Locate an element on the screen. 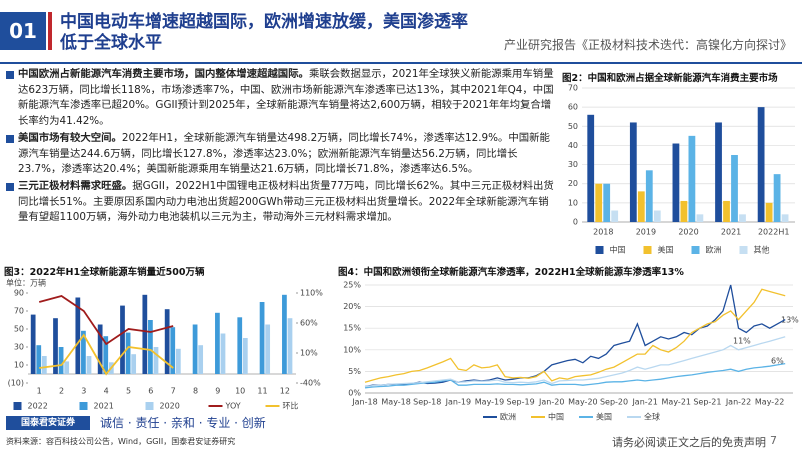 Image resolution: width=802 pixels, height=452 pixels. y-tick-label: (10) is located at coordinates (16, 383).